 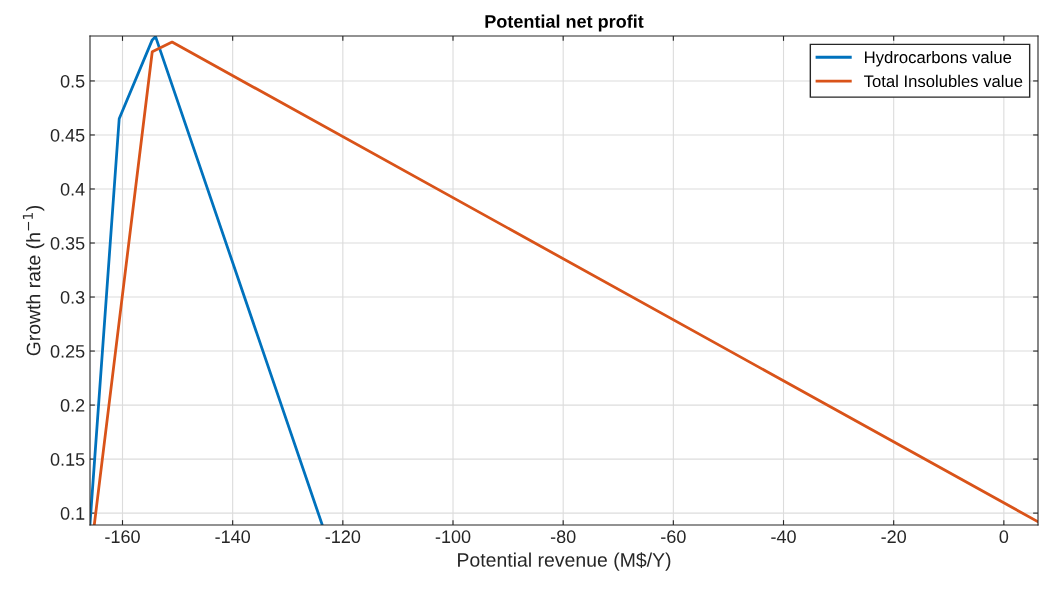 I want to click on y-axis-title: Growth rate (h$^{−1}$), so click(x=33, y=281).